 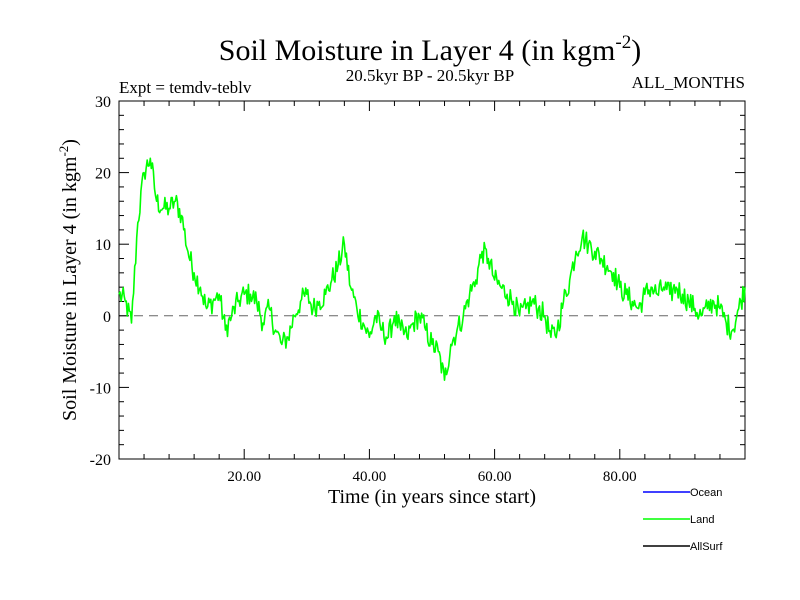 I want to click on legend-label-ocean: Ocean, so click(x=706, y=493).